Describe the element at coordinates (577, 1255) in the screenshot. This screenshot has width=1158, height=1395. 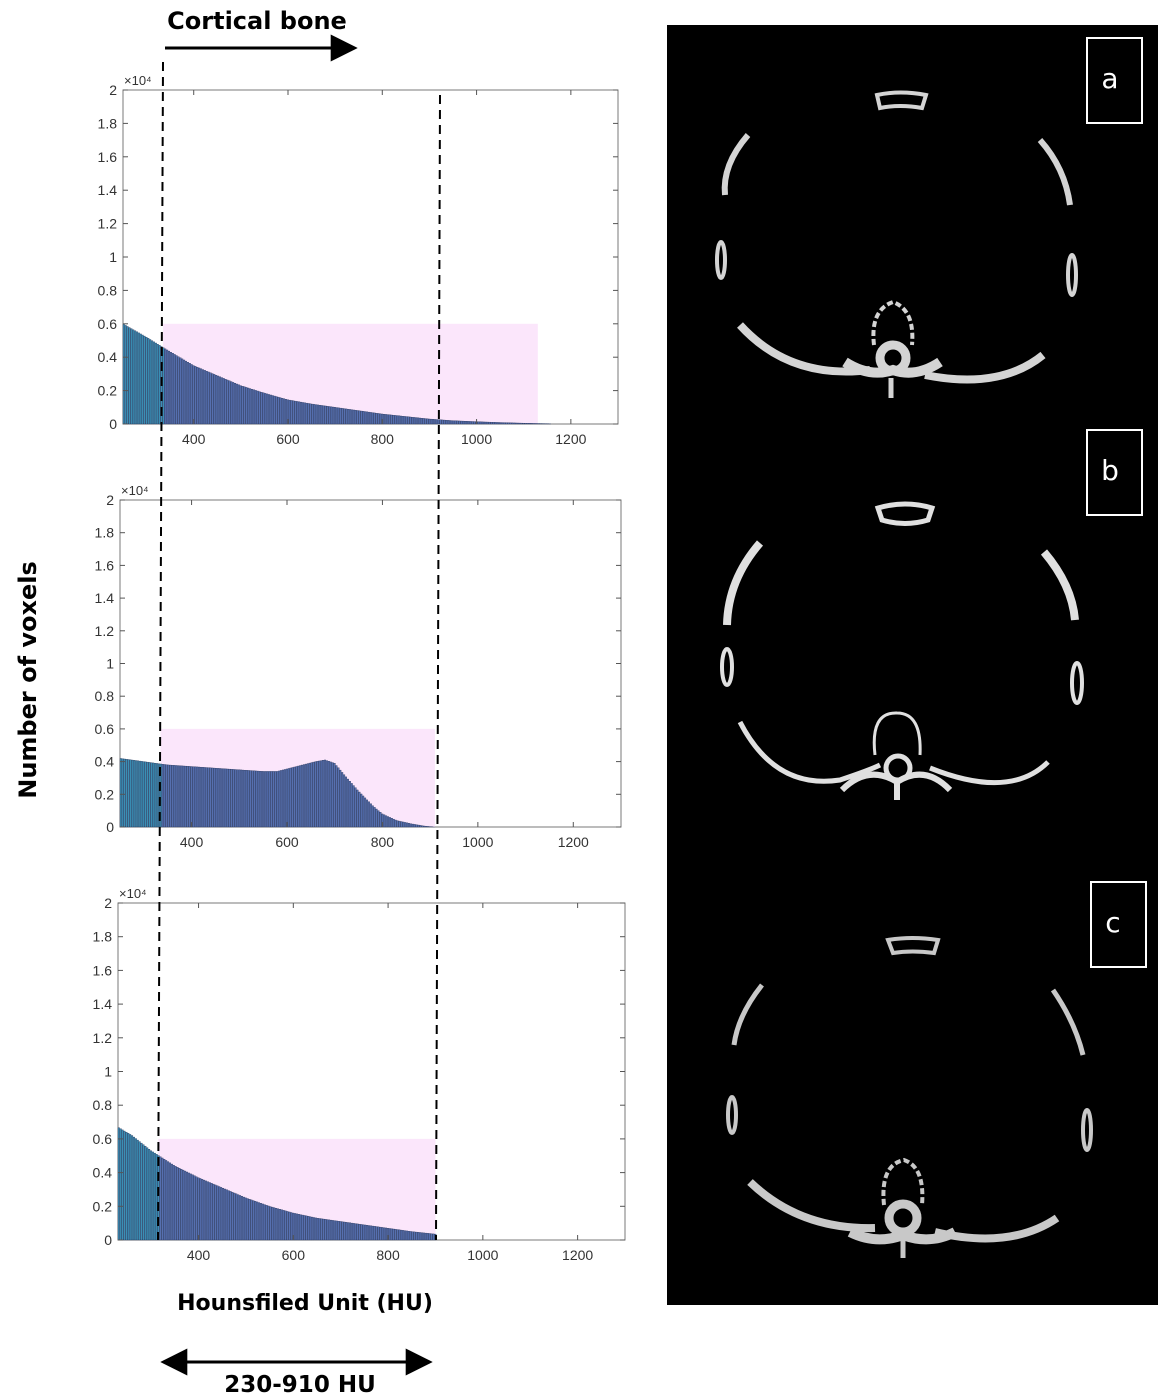
I see `x-tick-label: 1200` at that location.